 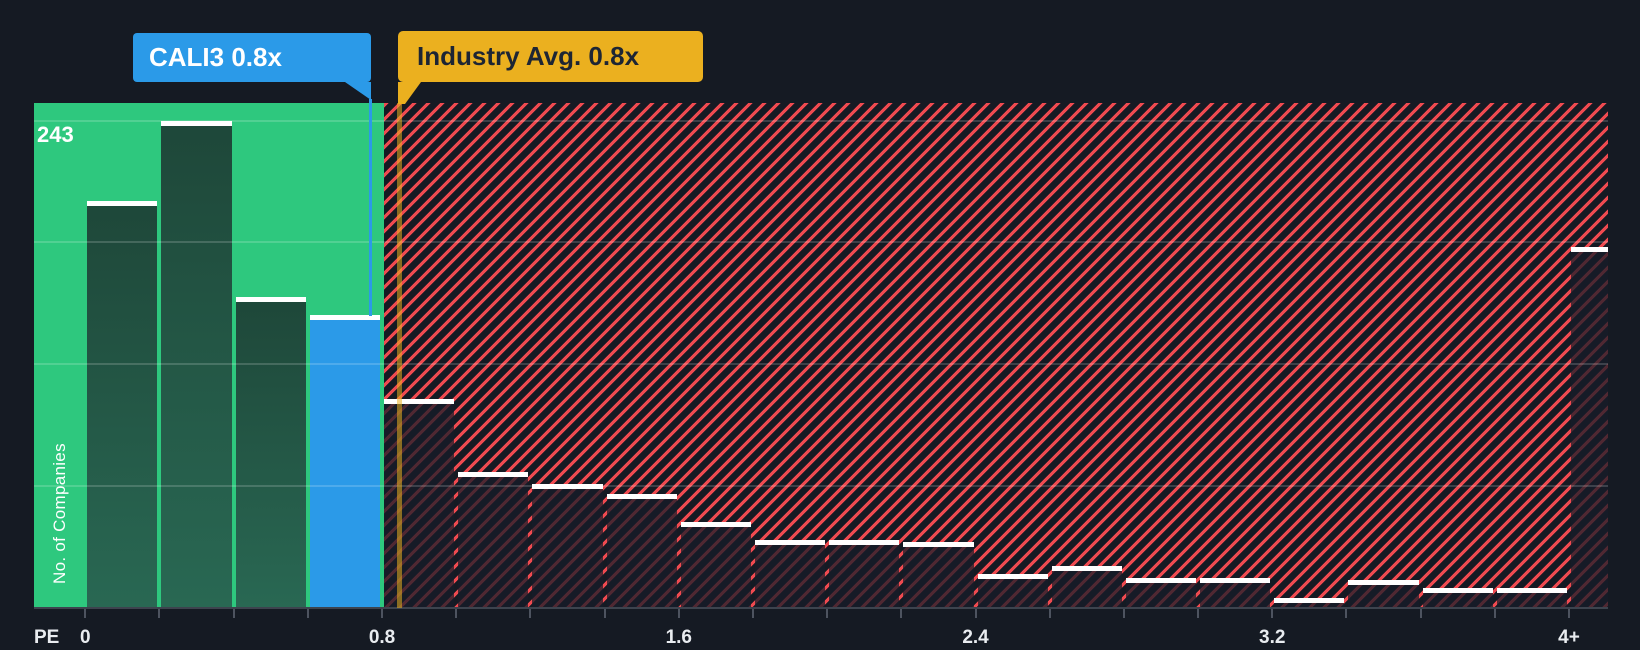 What do you see at coordinates (399, 355) in the screenshot?
I see `industry-average-line` at bounding box center [399, 355].